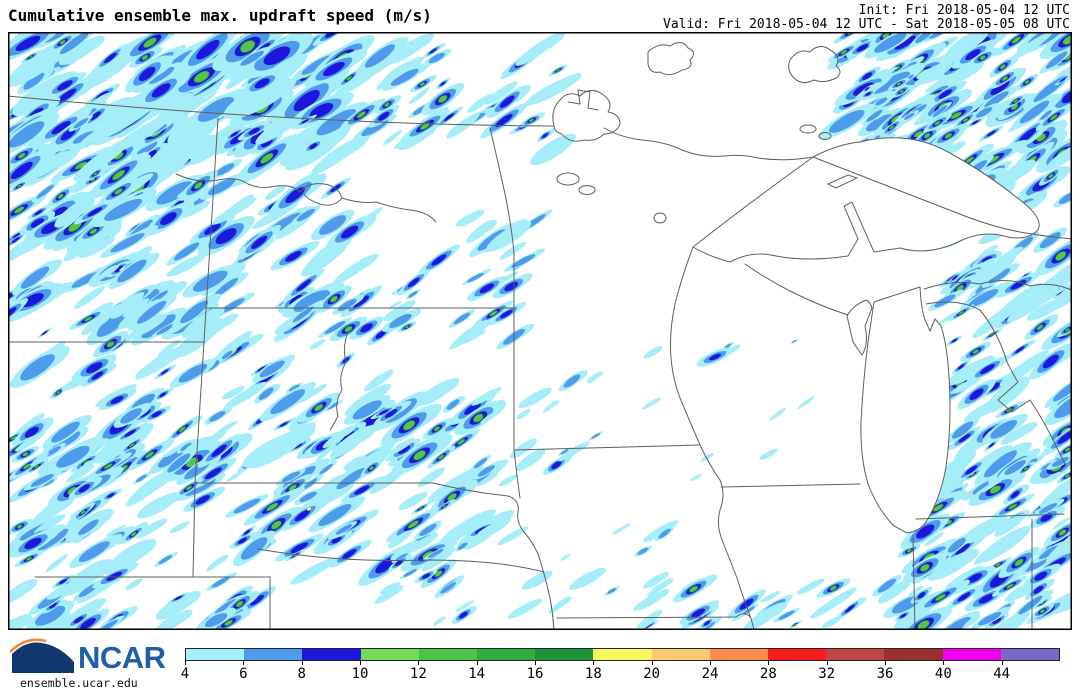  I want to click on missouri-river-border, so click(493, 555).